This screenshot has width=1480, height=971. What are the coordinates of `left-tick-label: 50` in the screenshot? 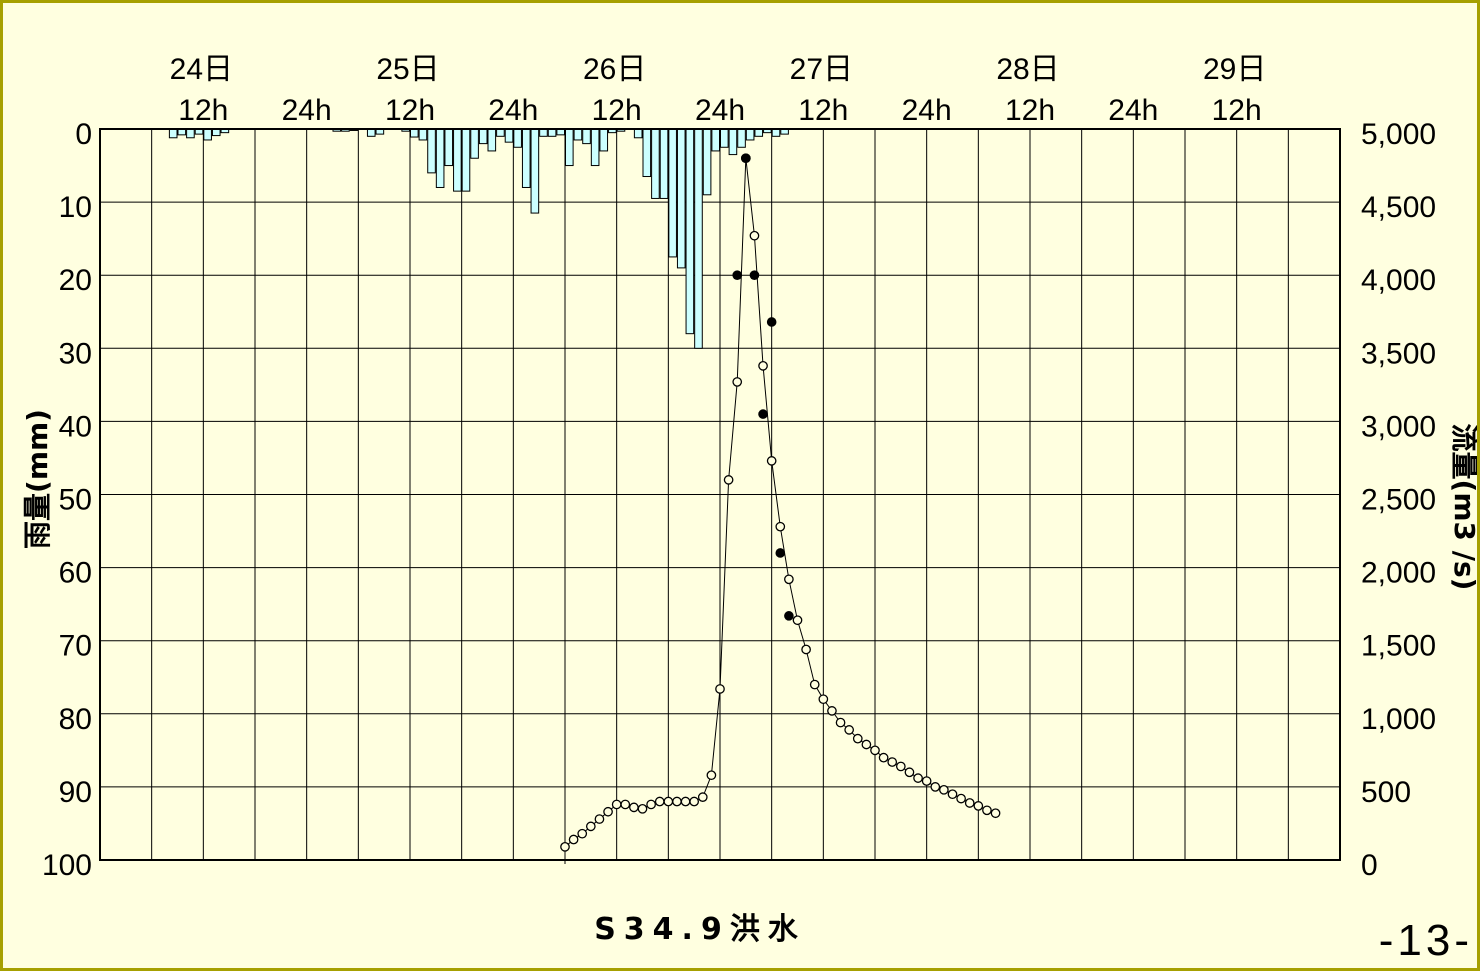 It's located at (75, 500).